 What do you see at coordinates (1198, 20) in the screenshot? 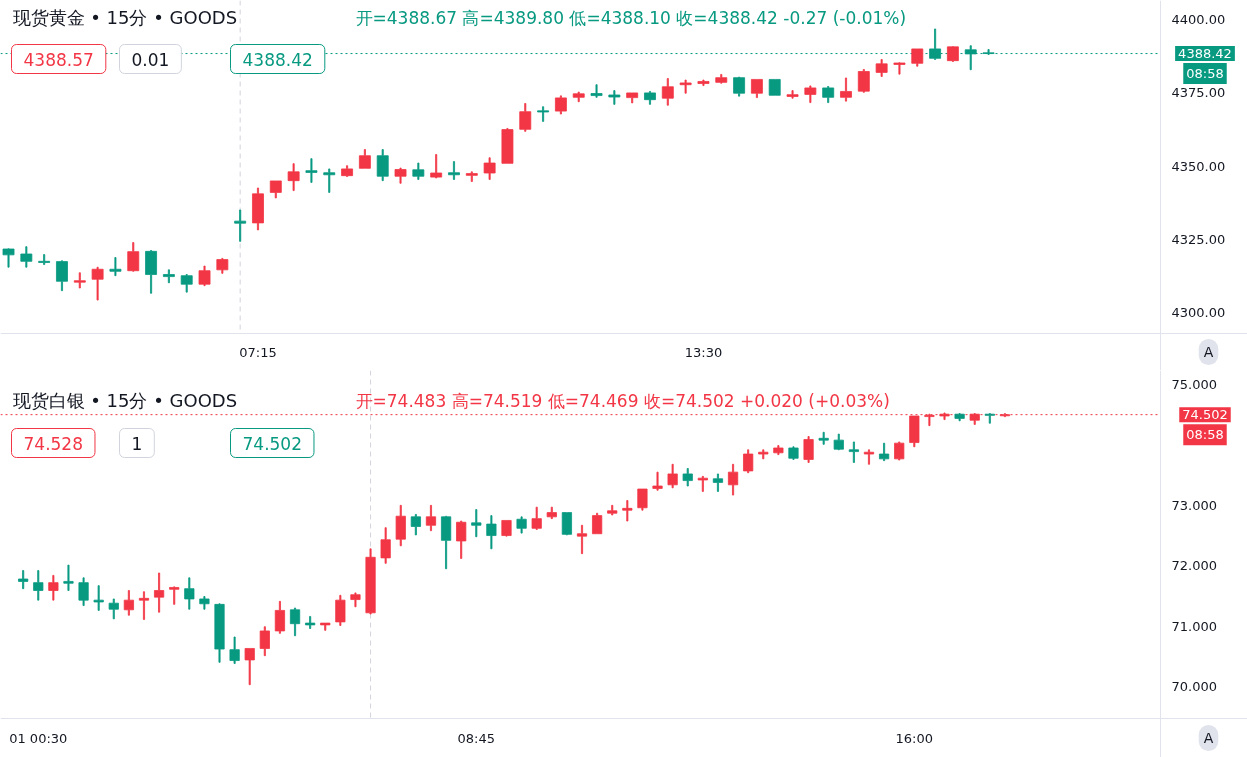
I see `y-tick-label: 4400.00` at bounding box center [1198, 20].